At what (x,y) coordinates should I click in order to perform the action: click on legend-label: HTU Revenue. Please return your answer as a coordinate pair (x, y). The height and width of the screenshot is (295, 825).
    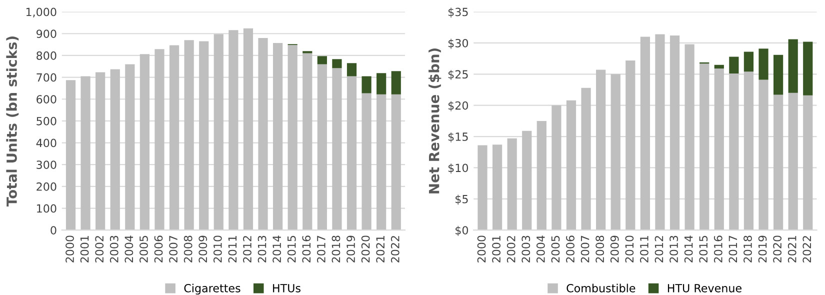
    Looking at the image, I should click on (705, 288).